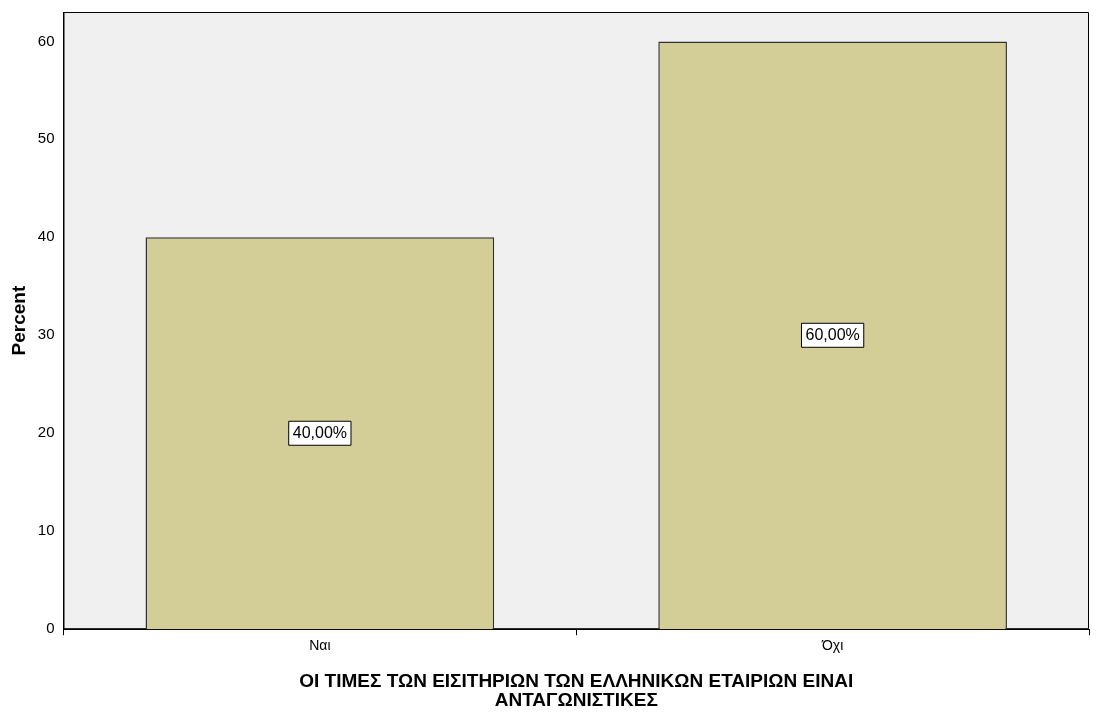  Describe the element at coordinates (320, 645) in the screenshot. I see `x-tick-label: Ναι` at that location.